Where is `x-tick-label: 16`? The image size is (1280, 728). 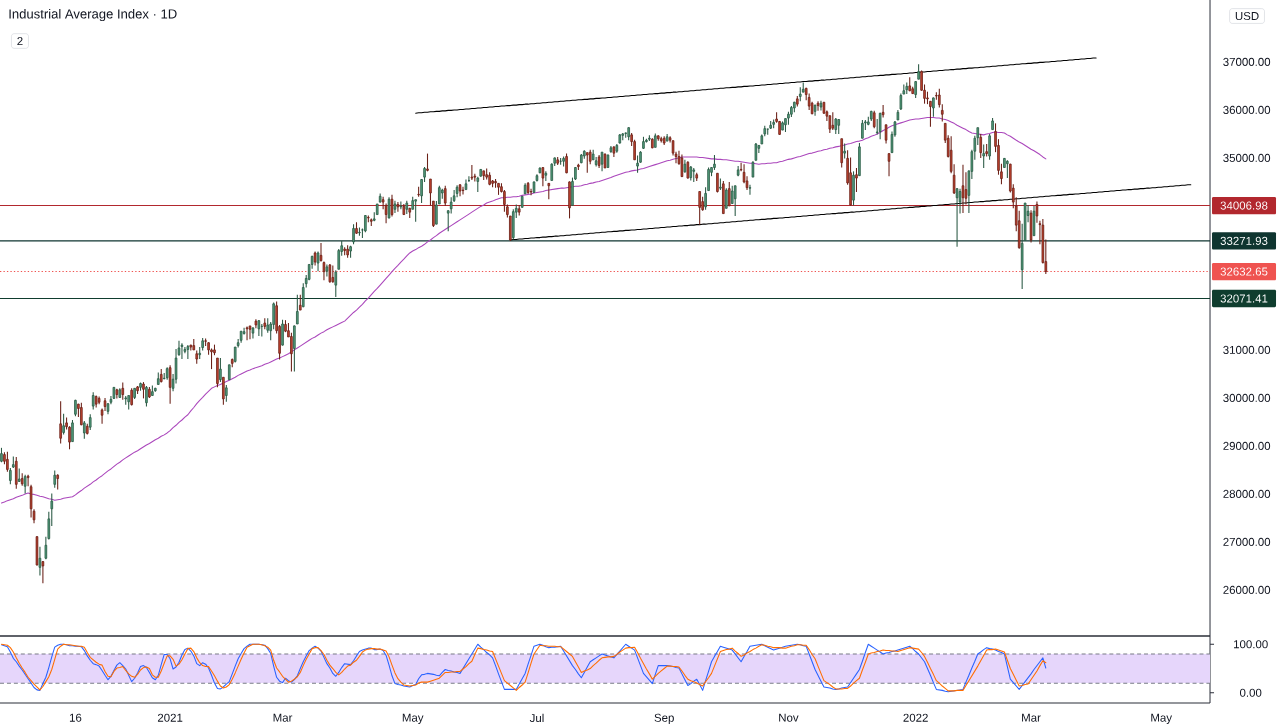 x-tick-label: 16 is located at coordinates (75, 717).